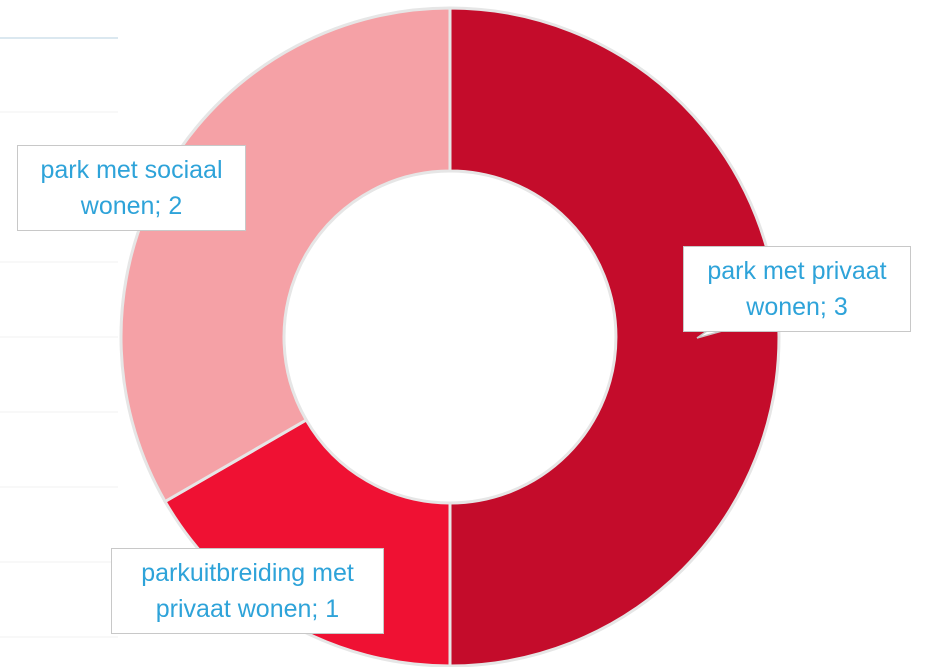 This screenshot has height=667, width=928. I want to click on data-label-parkuitbreiding-met-privaat-wonen: parkuitbreiding met privaat wonen; 1, so click(247, 591).